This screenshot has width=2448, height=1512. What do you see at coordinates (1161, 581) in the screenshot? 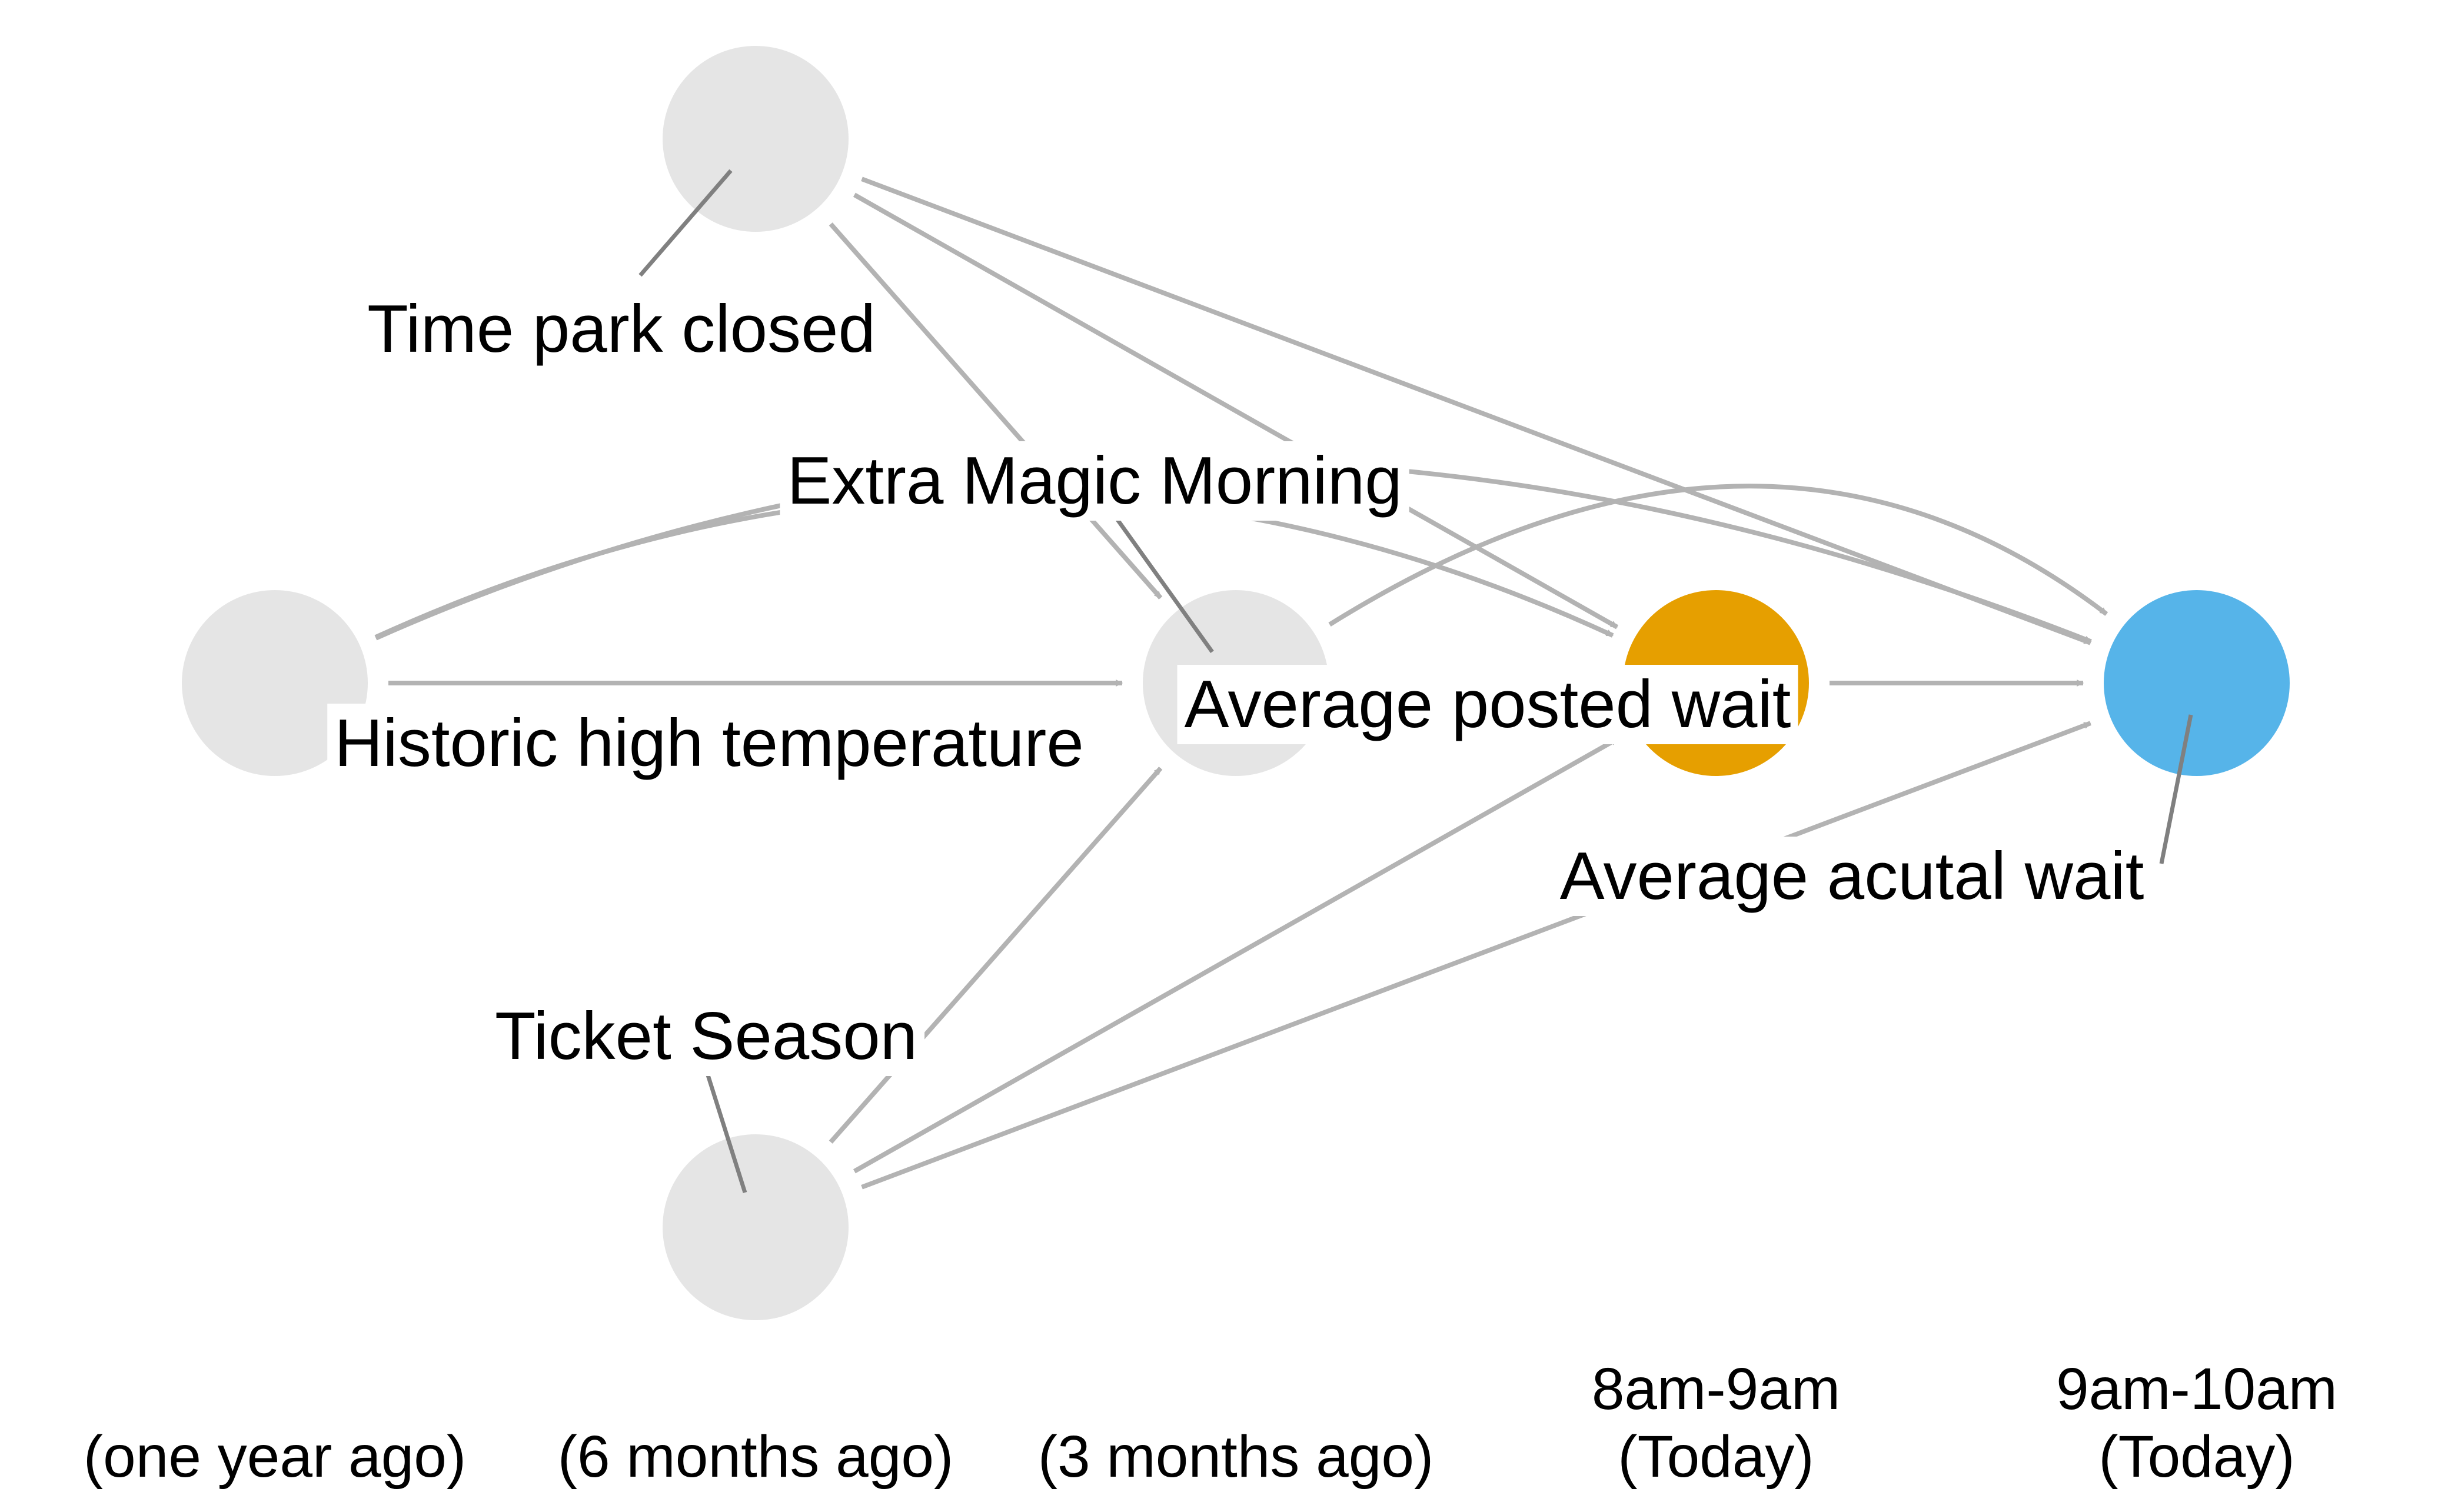
I see `label-leader-emm` at bounding box center [1161, 581].